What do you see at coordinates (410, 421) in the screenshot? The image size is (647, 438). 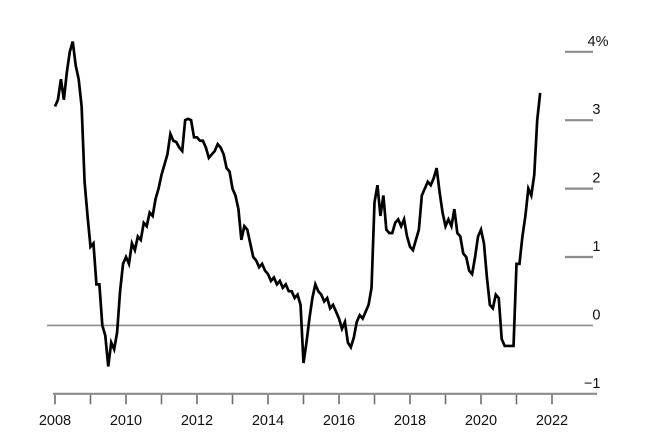 I see `x-tick-label: 2018` at bounding box center [410, 421].